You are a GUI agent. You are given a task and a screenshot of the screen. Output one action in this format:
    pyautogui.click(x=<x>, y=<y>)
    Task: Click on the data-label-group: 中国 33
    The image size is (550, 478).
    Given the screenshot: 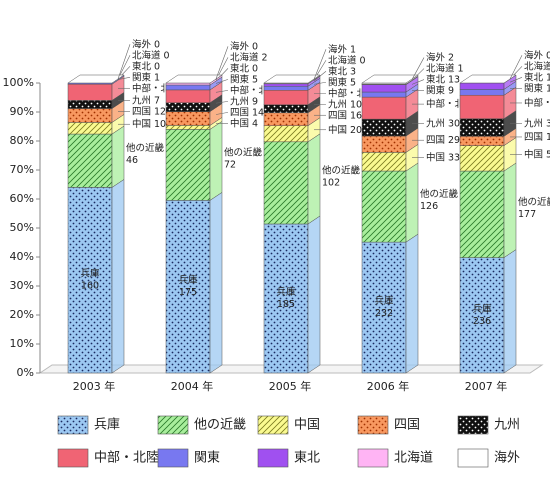 What is the action you would take?
    pyautogui.click(x=443, y=157)
    